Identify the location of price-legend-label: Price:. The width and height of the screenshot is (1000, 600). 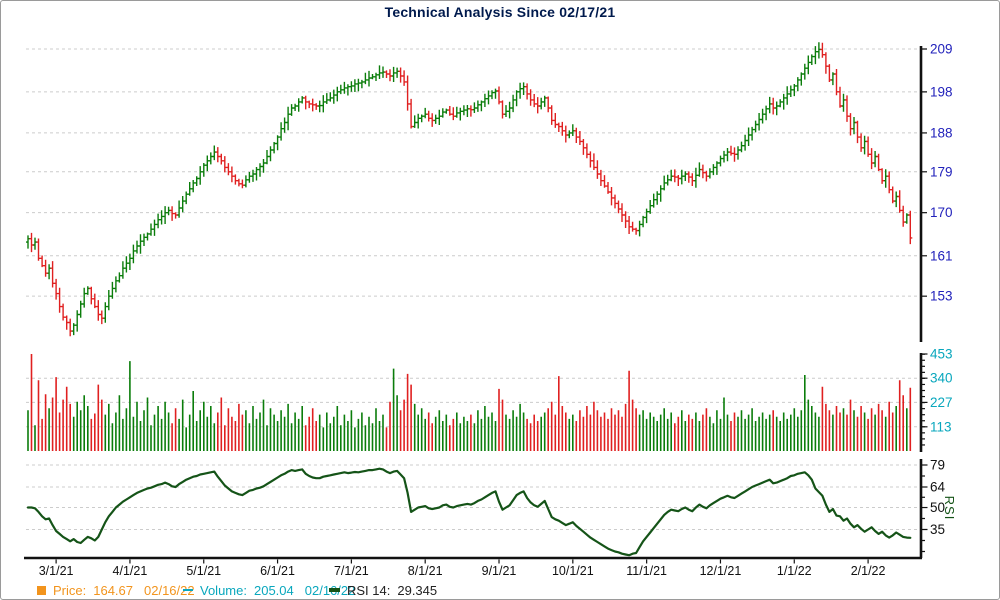
(70, 590).